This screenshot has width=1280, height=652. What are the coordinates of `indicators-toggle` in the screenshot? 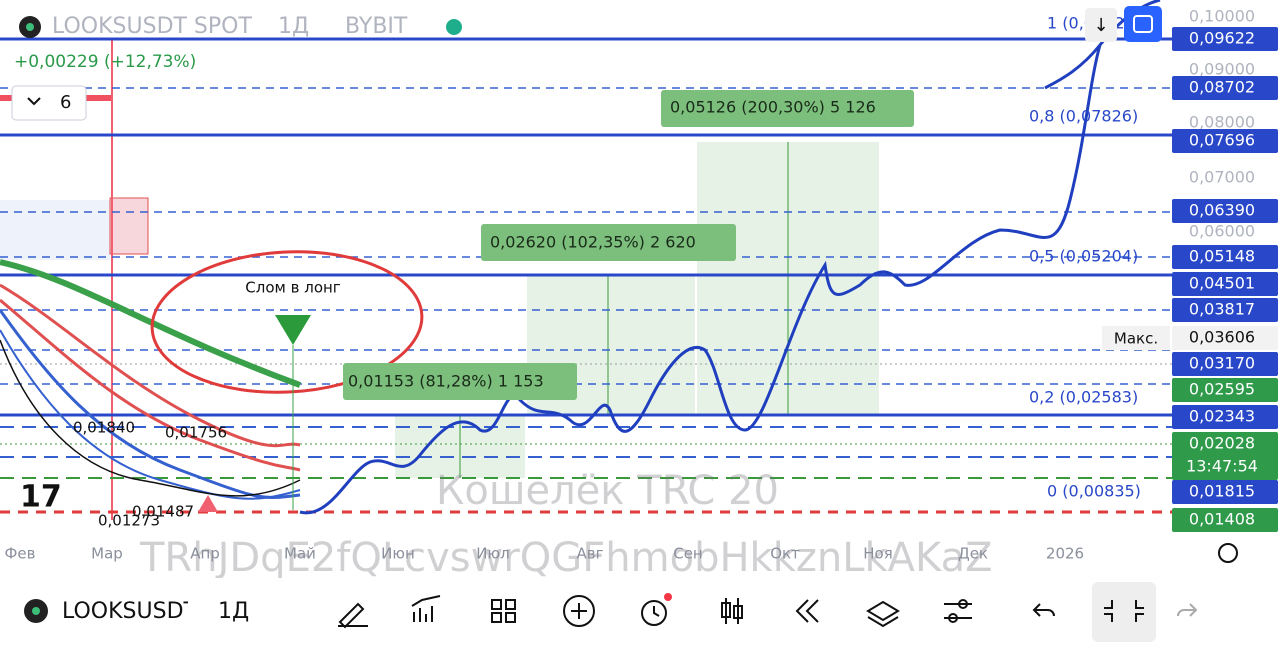 It's located at (49, 103).